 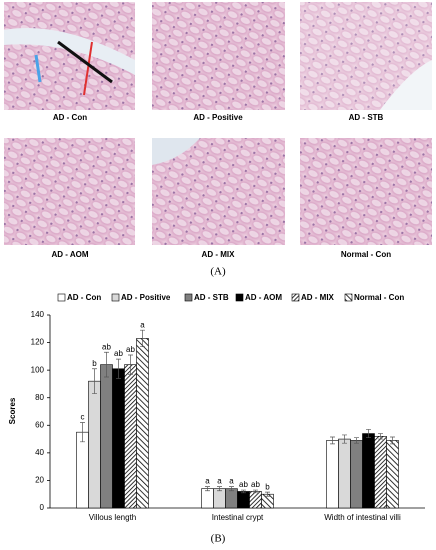 I want to click on image-label: AD - MIX, so click(x=219, y=254).